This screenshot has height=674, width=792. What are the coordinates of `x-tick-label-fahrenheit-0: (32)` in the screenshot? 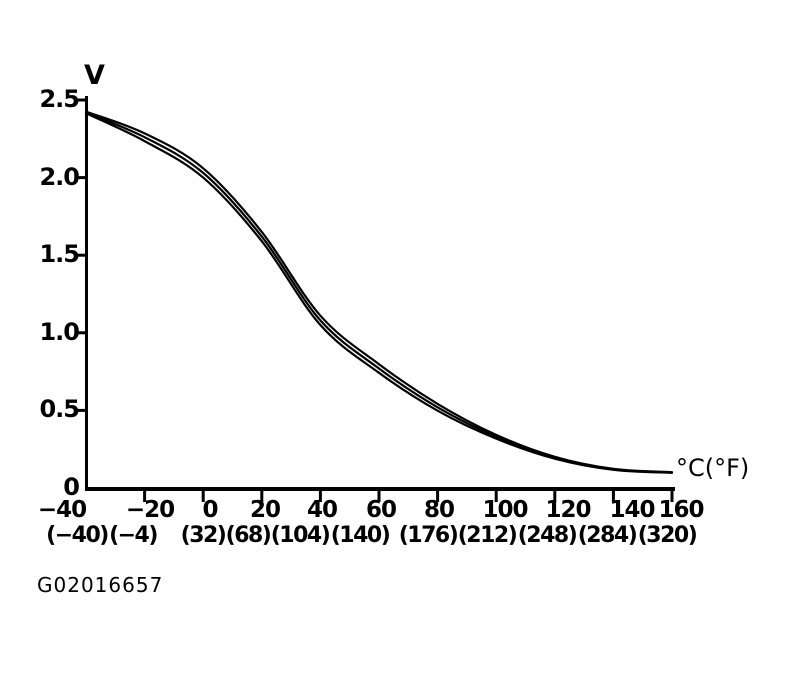 It's located at (203, 535).